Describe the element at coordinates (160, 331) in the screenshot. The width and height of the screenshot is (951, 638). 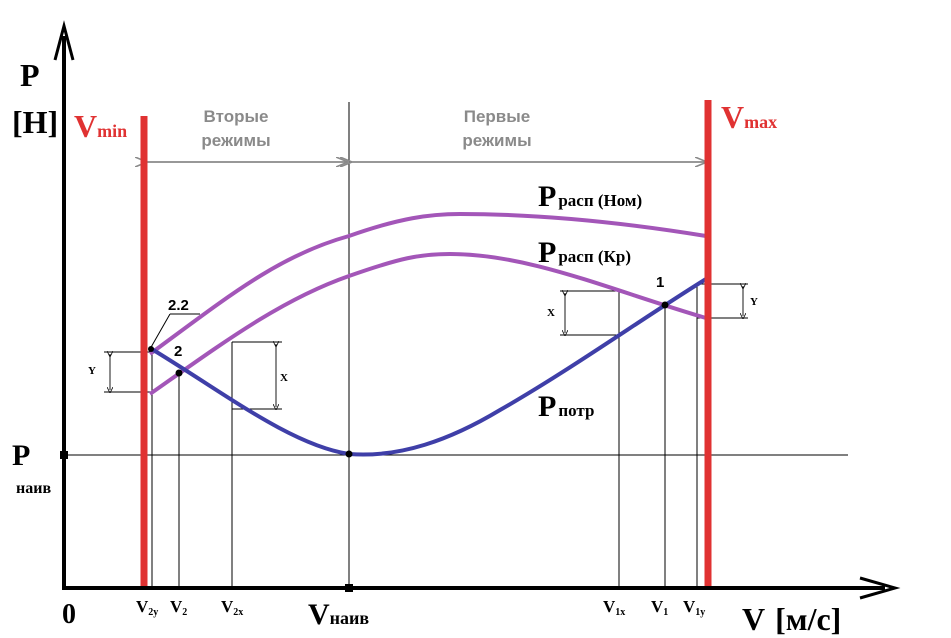
I see `point-2-2-leader` at that location.